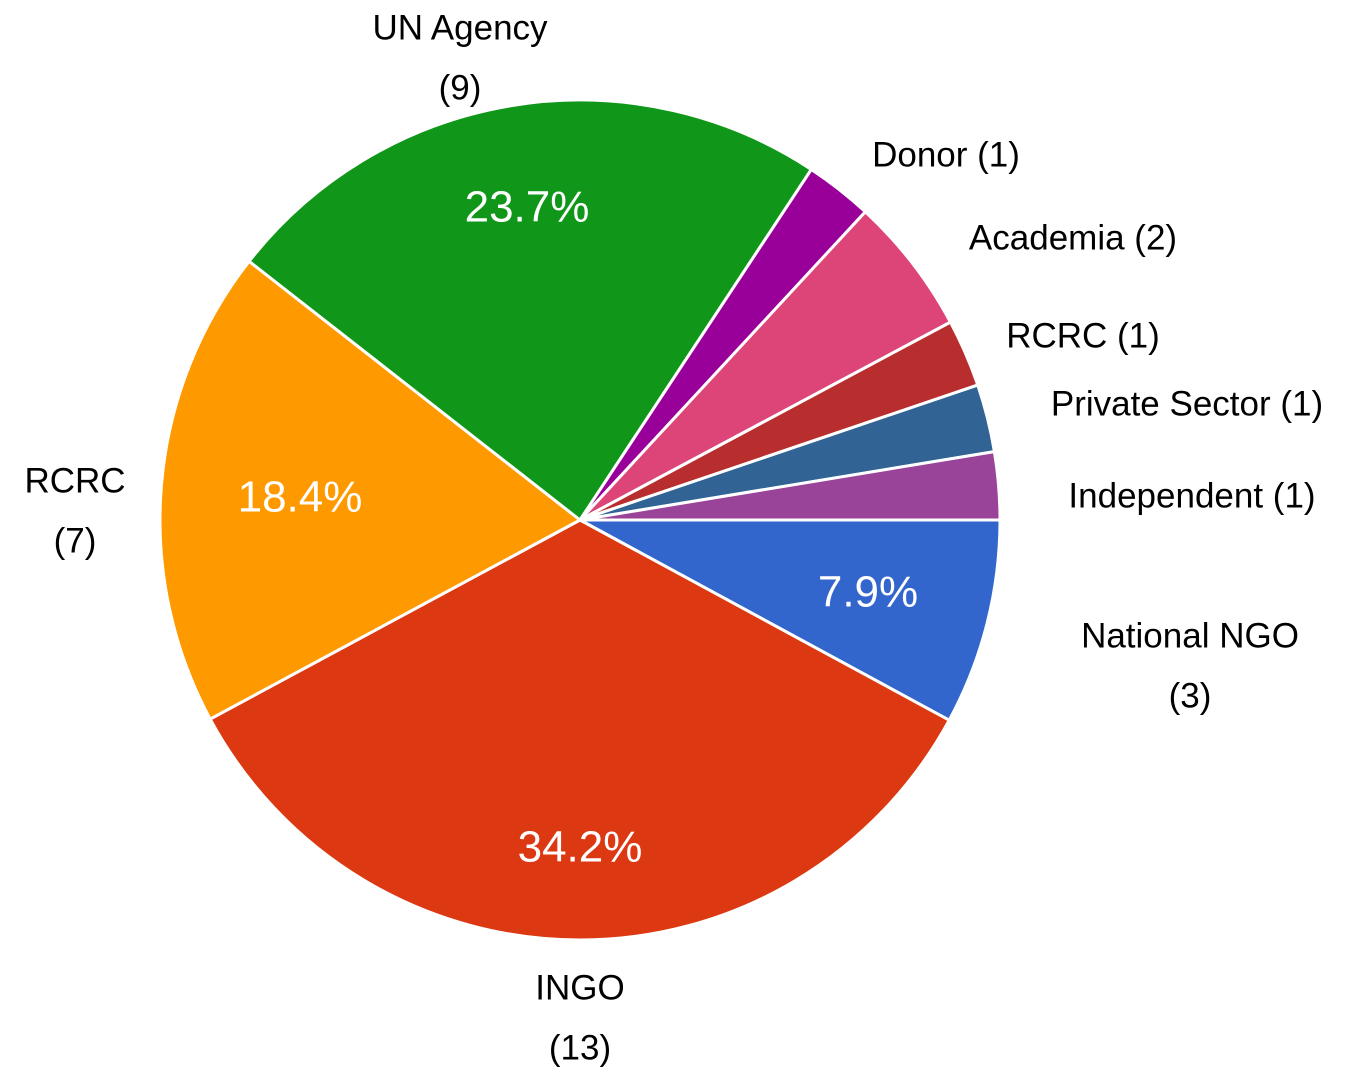 The image size is (1360, 1069). What do you see at coordinates (946, 154) in the screenshot?
I see `slice-label: Donor (1)` at bounding box center [946, 154].